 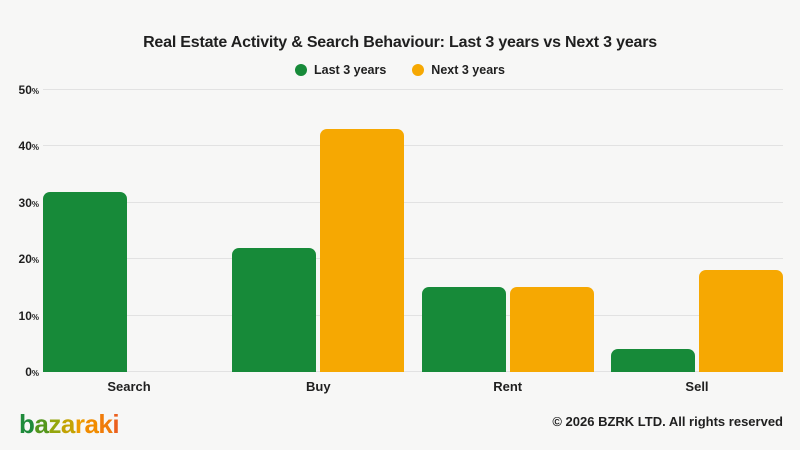 I want to click on logo-letter-0: b, so click(x=27, y=424).